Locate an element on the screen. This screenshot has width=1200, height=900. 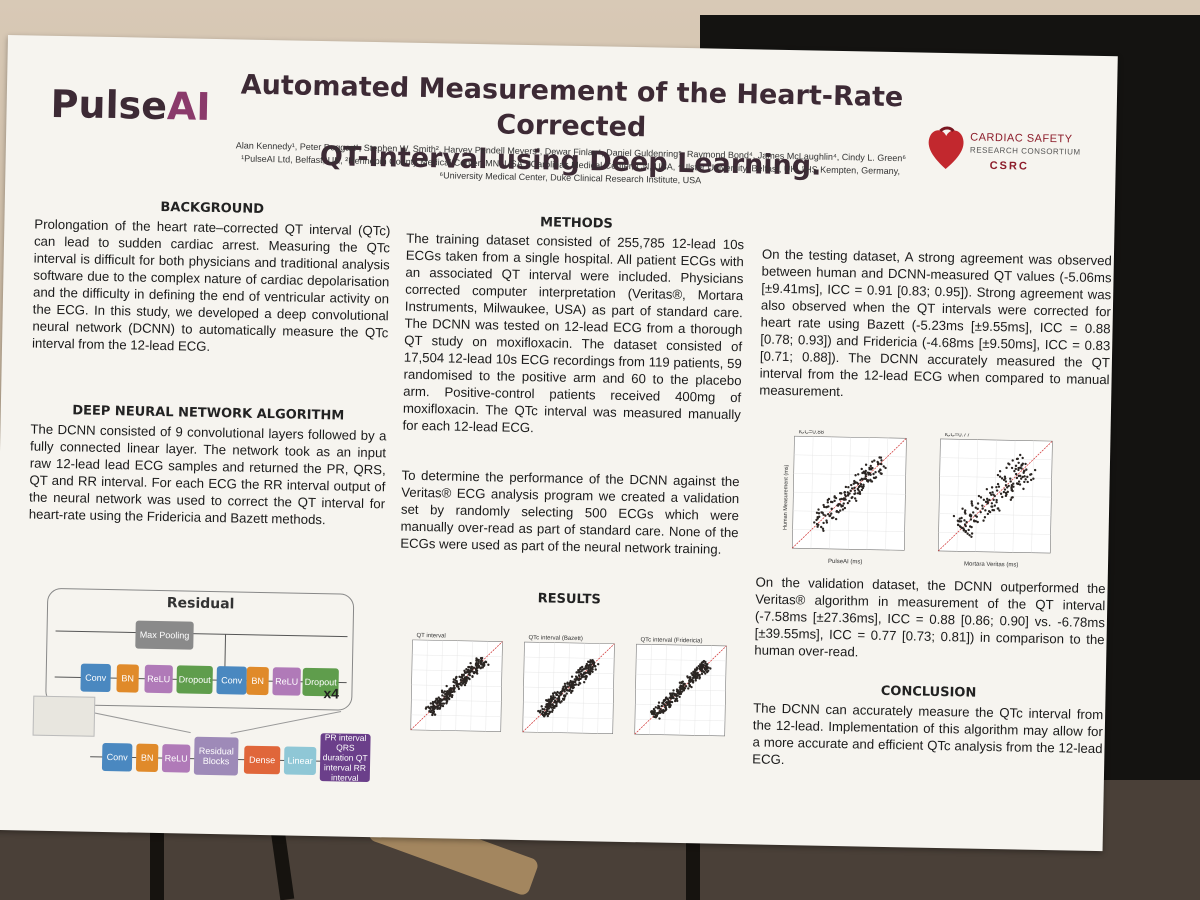
conv-block-main: Conv is located at coordinates (117, 757).